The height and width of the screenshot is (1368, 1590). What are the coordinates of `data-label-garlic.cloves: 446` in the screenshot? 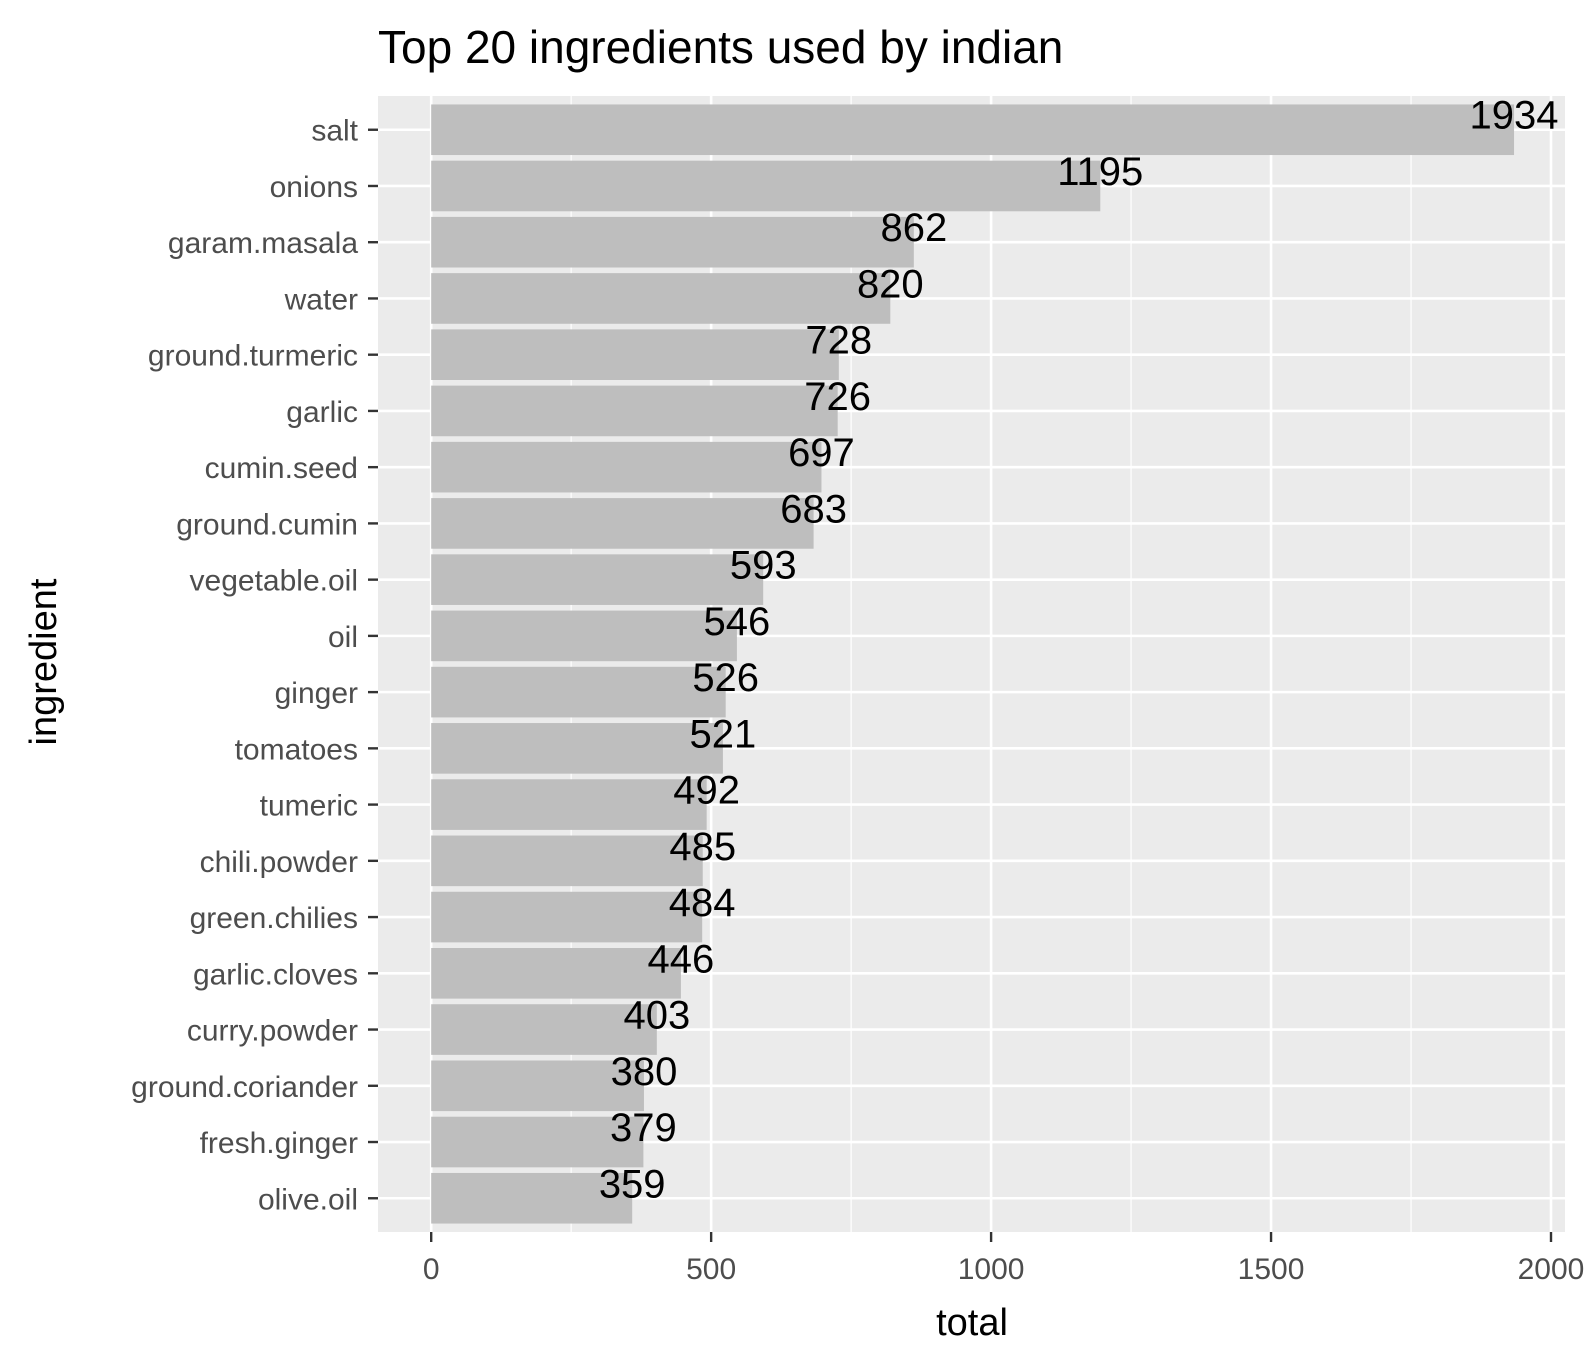 It's located at (681, 959).